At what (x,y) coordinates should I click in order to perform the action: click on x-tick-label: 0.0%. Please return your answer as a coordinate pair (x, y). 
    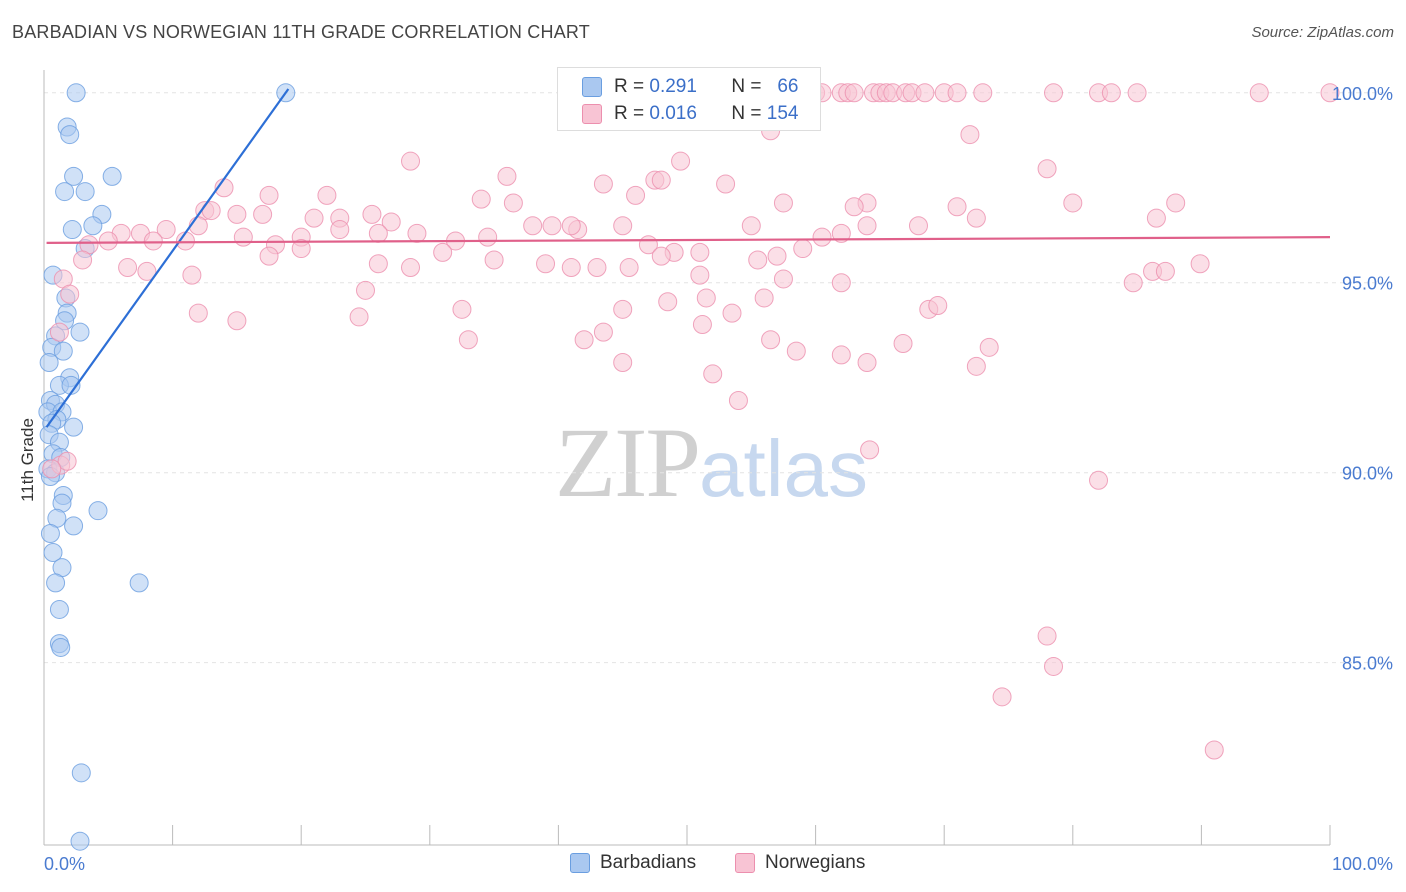
    Looking at the image, I should click on (64, 864).